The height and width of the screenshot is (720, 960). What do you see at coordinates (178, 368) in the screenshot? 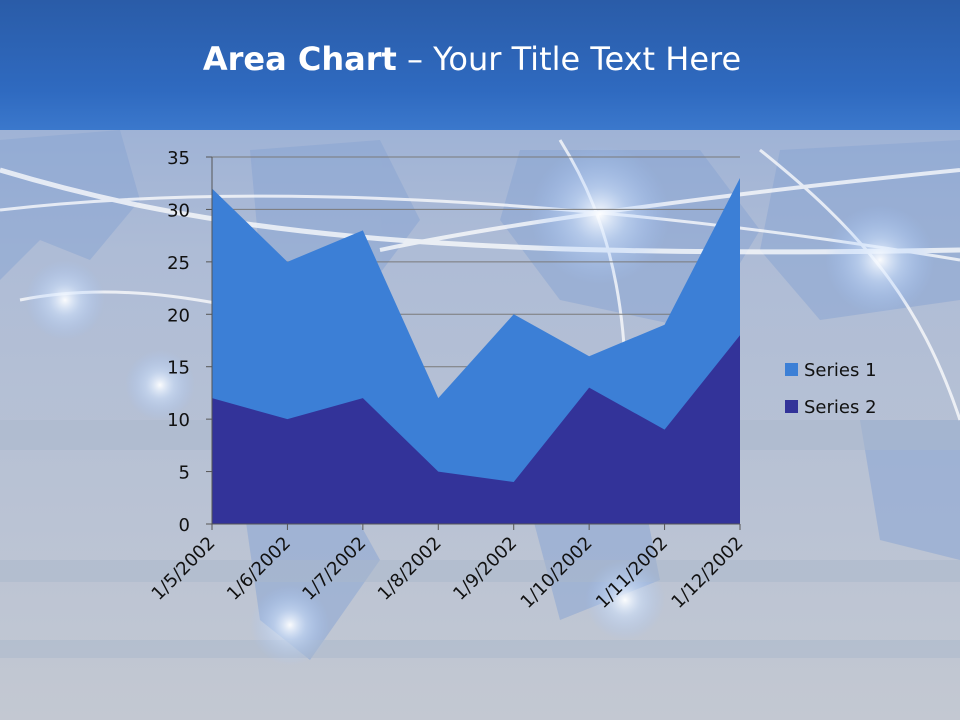
I see `y-tick-label: 15` at bounding box center [178, 368].